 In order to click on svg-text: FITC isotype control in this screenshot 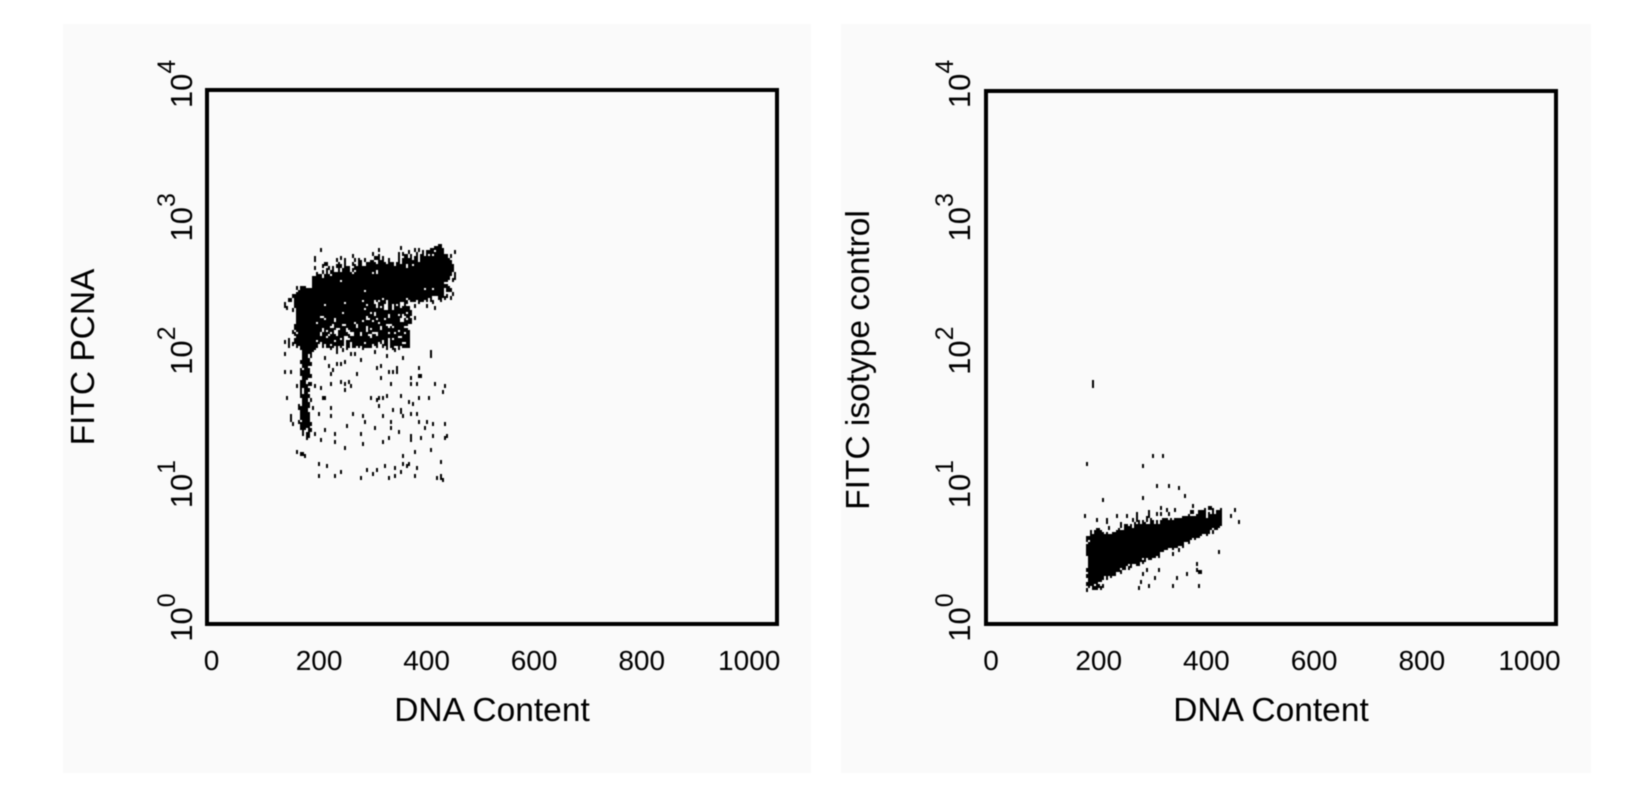, I will do `click(858, 360)`.